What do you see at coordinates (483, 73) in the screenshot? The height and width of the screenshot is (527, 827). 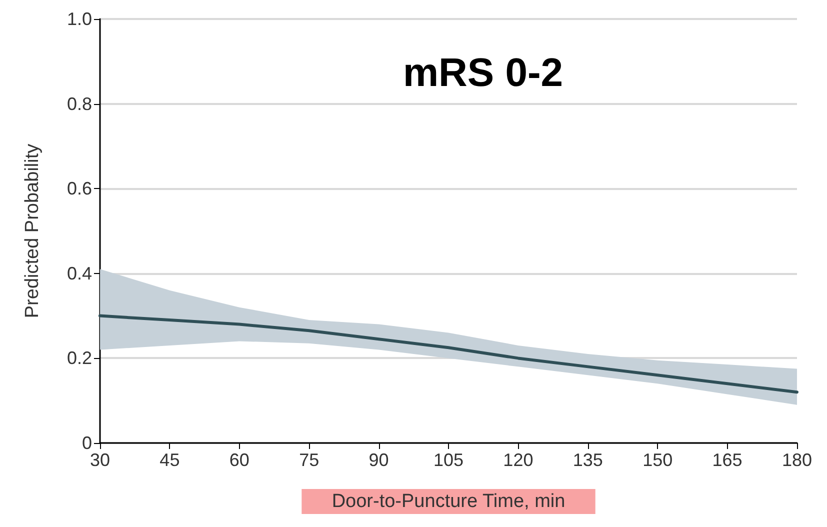 I see `text: mRS 0-2` at bounding box center [483, 73].